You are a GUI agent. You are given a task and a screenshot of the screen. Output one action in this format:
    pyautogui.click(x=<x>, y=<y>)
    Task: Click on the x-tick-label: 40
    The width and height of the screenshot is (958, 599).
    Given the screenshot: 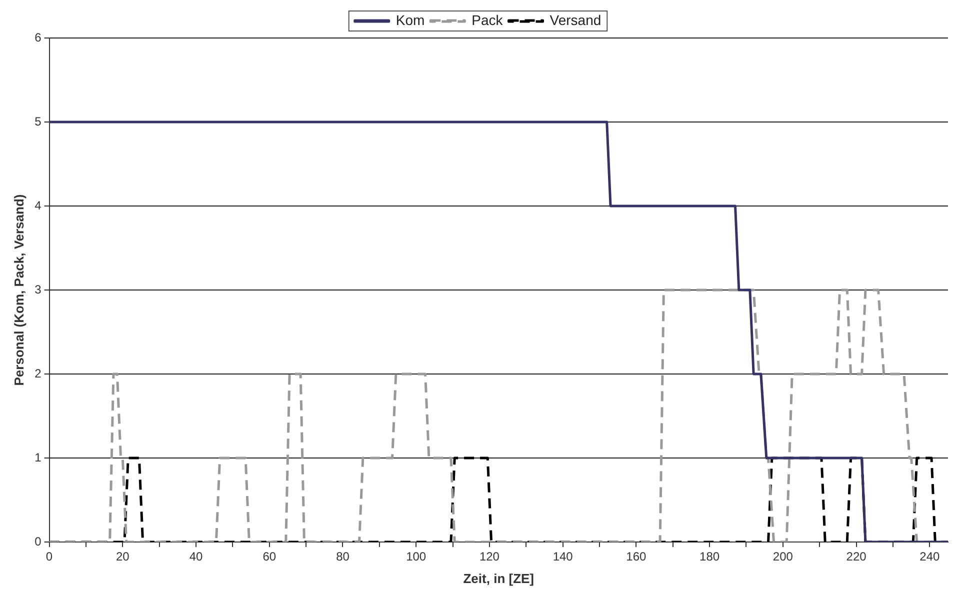 What is the action you would take?
    pyautogui.click(x=196, y=557)
    